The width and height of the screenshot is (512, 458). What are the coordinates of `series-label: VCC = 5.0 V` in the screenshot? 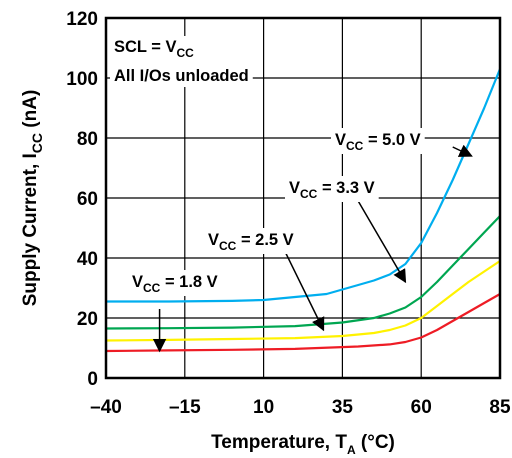 It's located at (378, 141).